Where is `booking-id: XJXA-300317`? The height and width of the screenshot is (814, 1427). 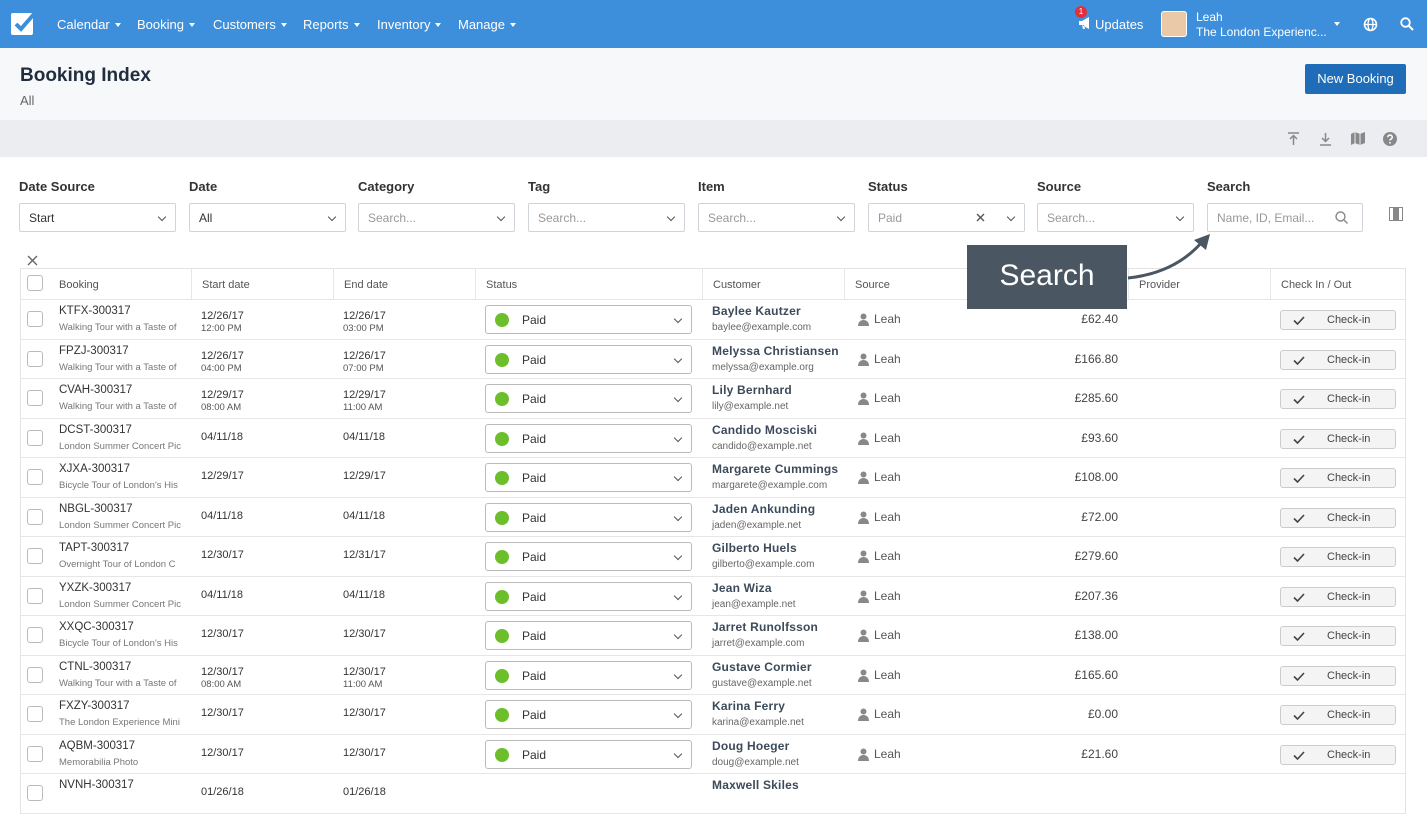 booking-id: XJXA-300317 is located at coordinates (94, 469).